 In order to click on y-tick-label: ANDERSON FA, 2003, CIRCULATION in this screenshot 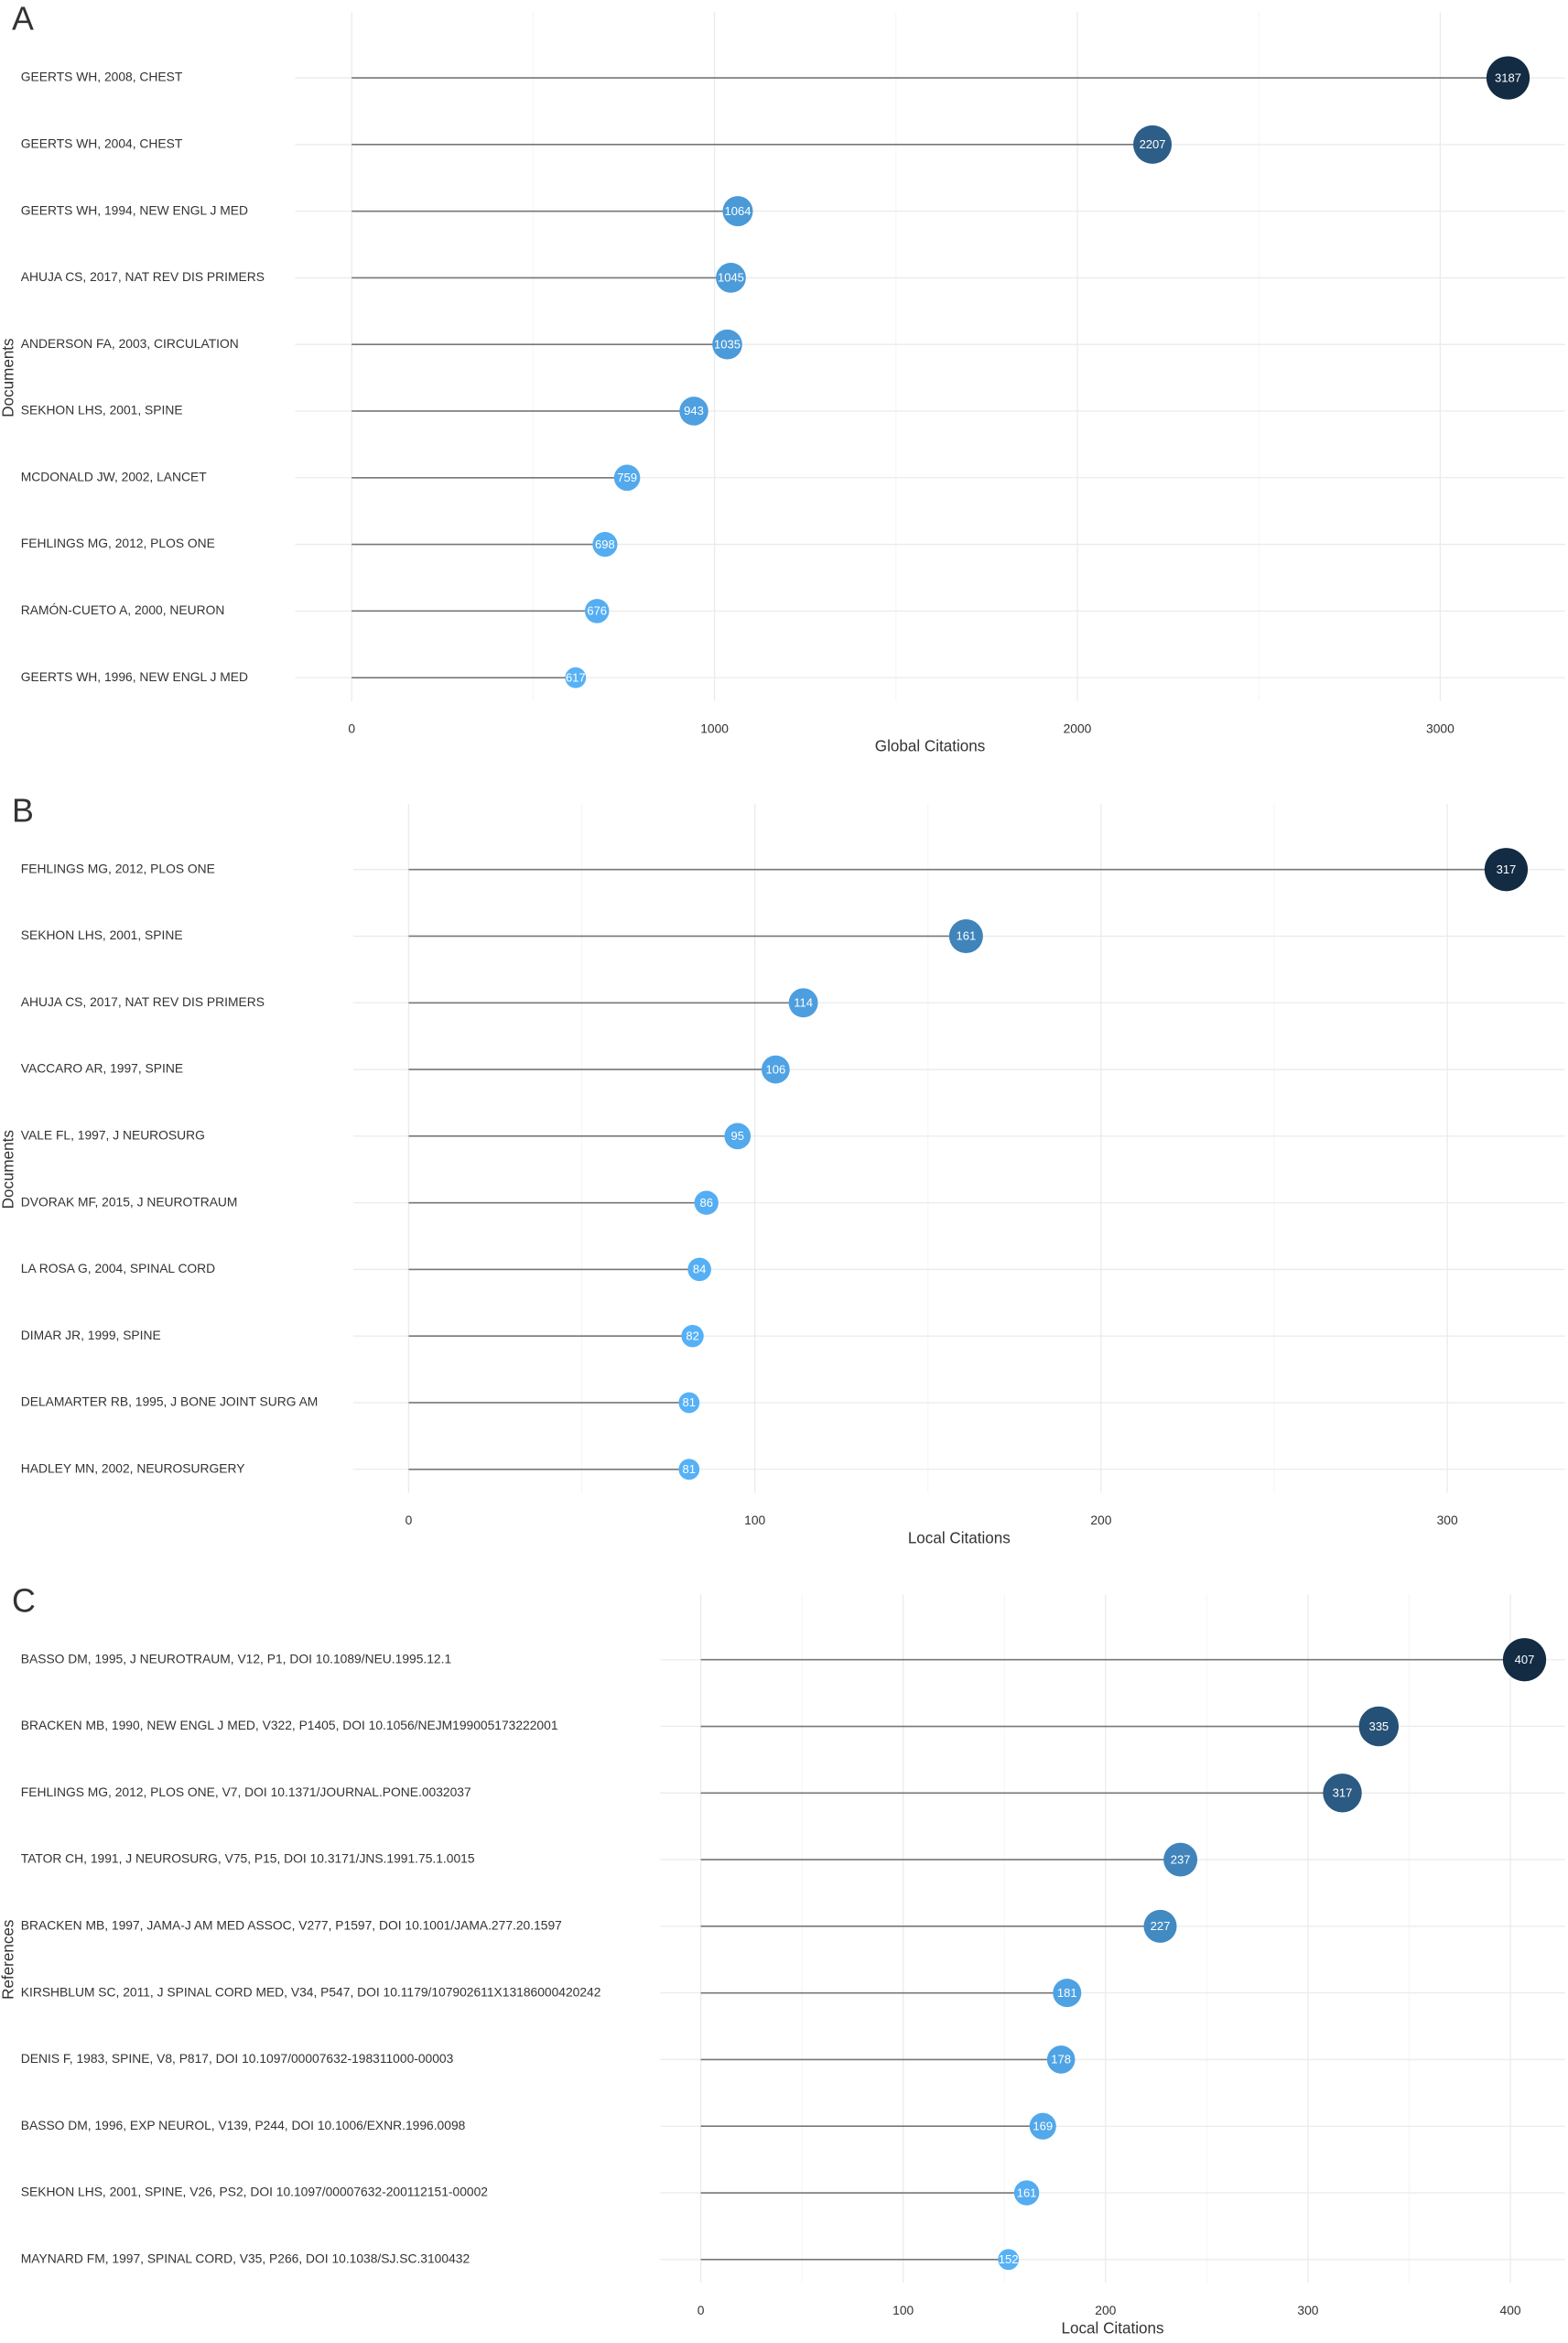, I will do `click(130, 344)`.